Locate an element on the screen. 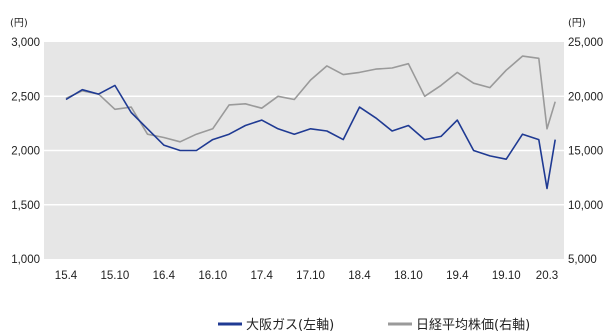  y-right-tick-label: 15,000 is located at coordinates (585, 152).